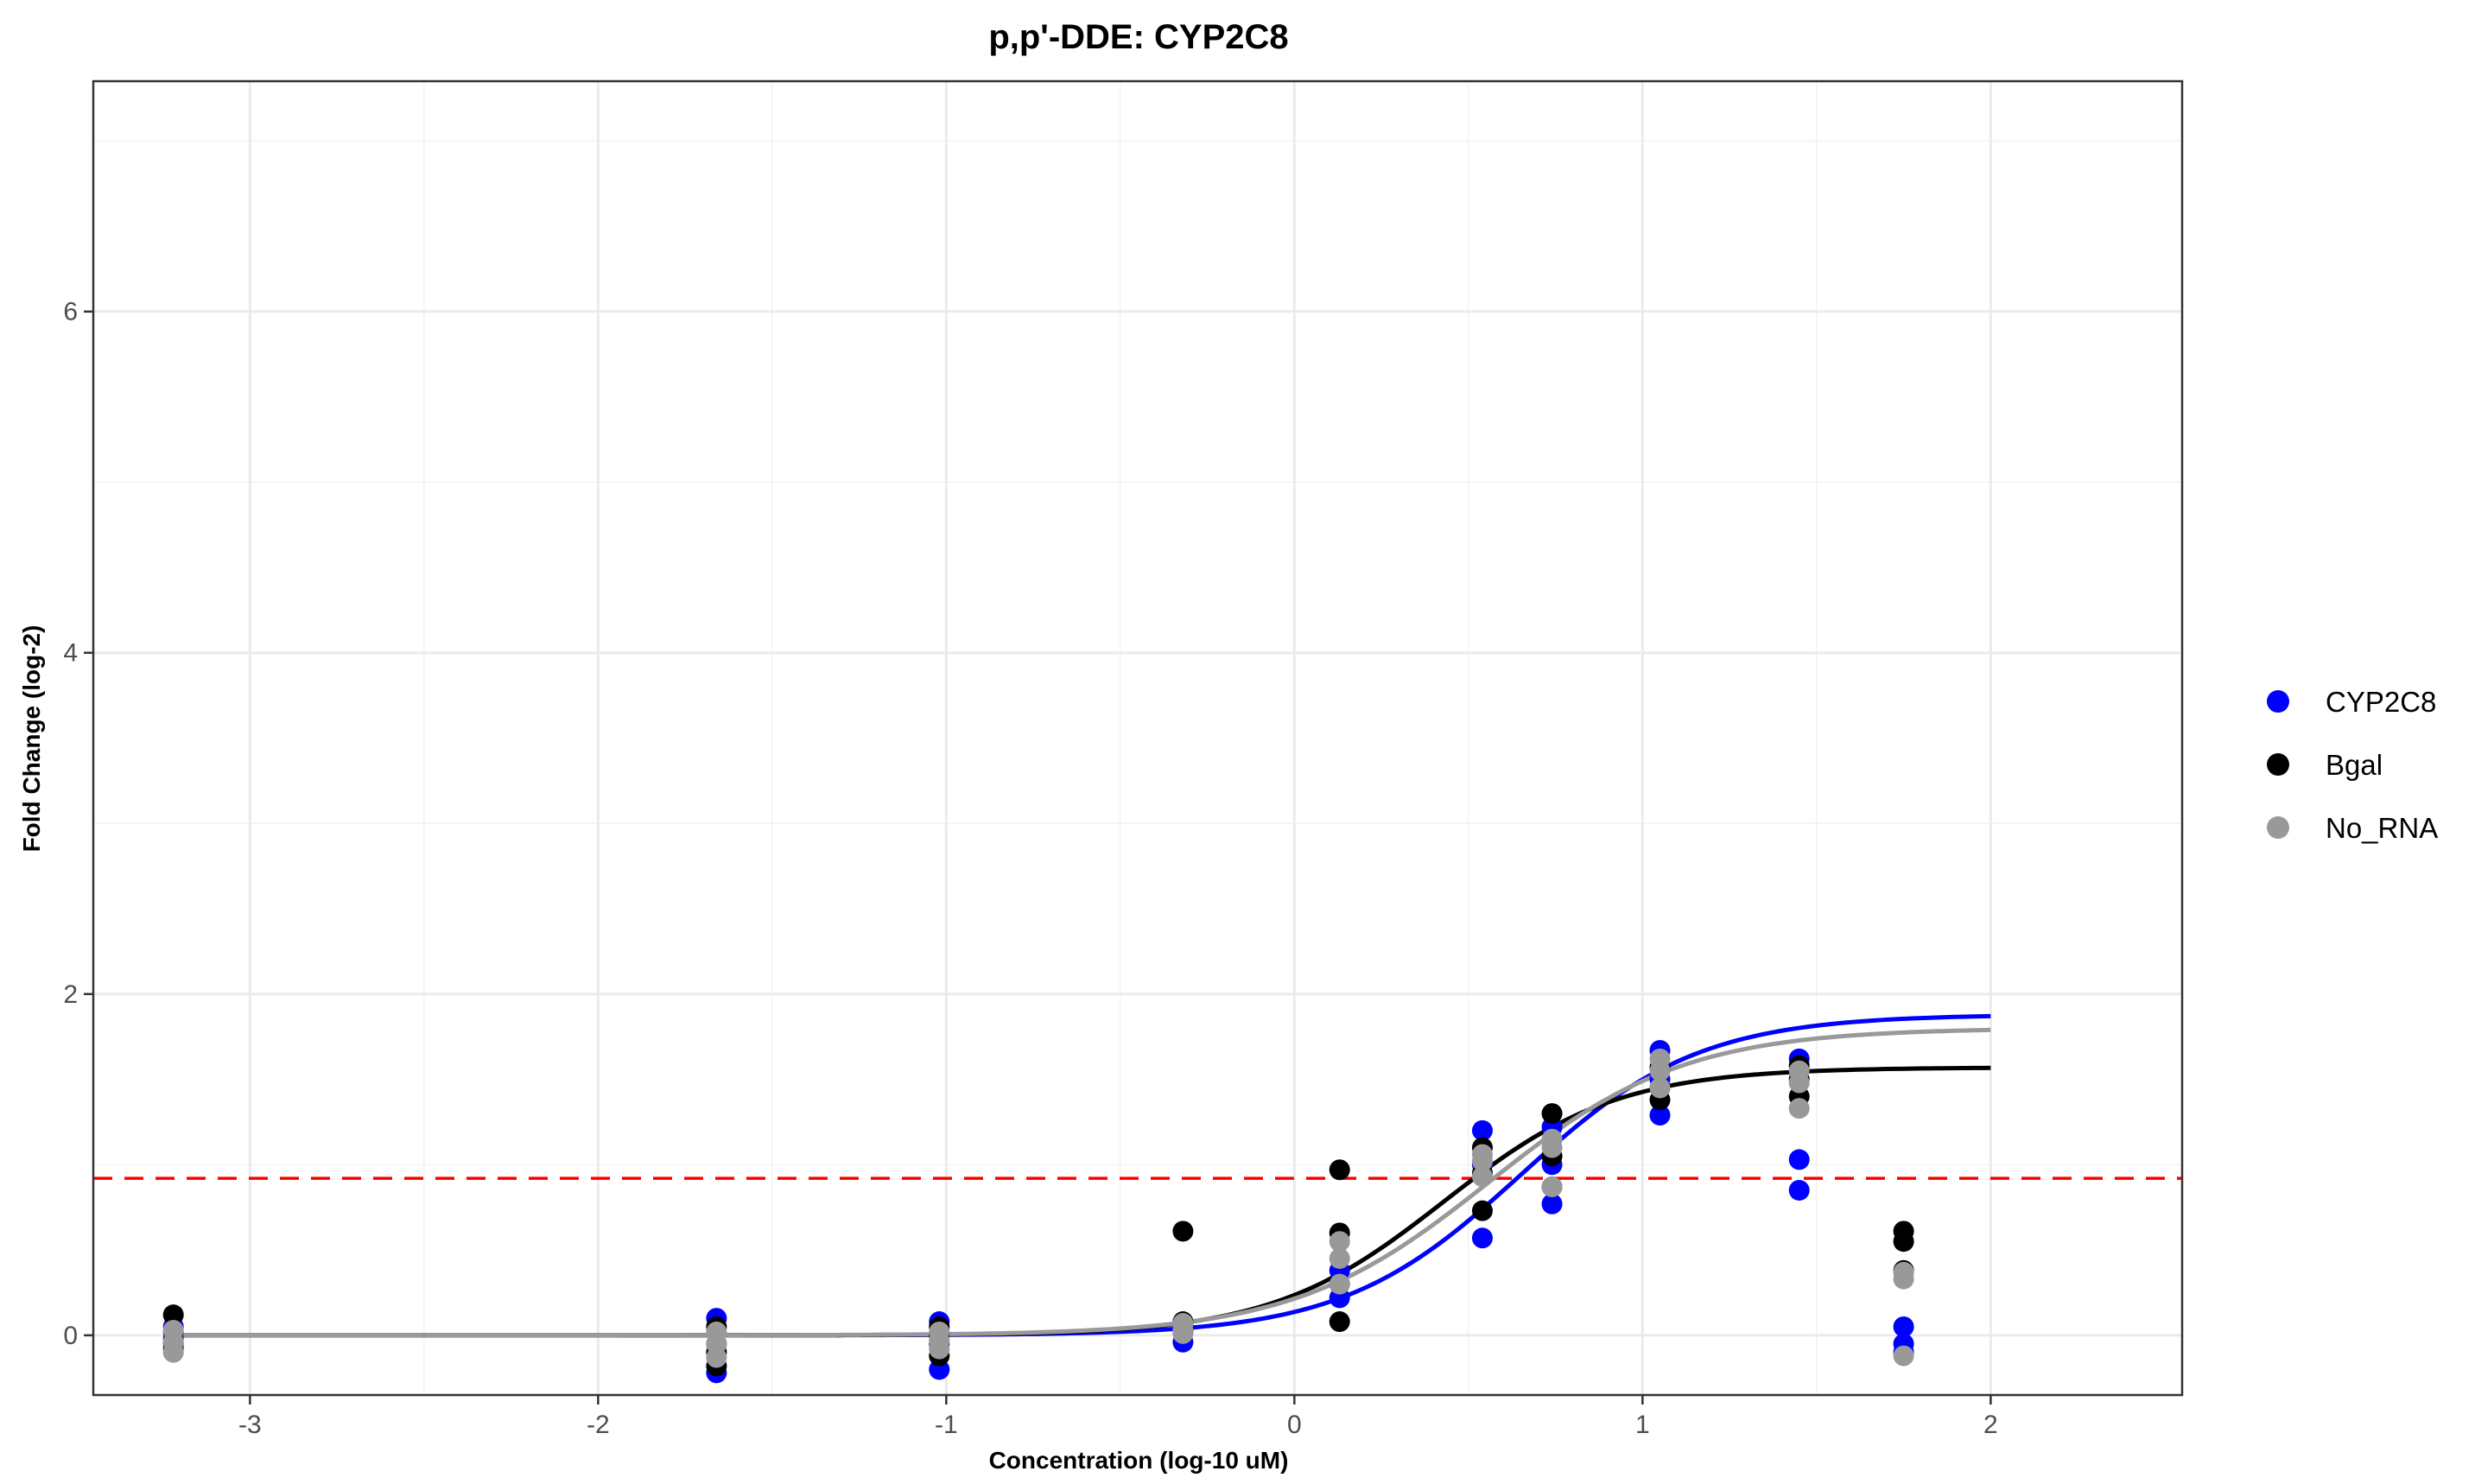 The image size is (2475, 1484). I want to click on legend: CYP2C8 Bgal No_RNA, so click(2352, 765).